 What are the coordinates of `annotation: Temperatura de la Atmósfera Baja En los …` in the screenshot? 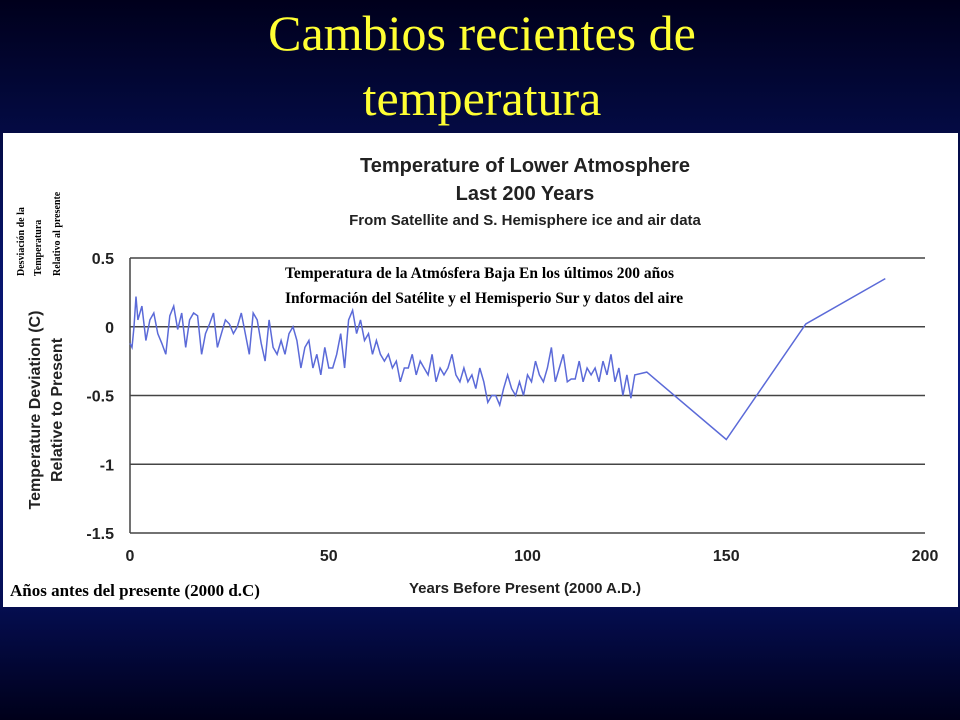 It's located at (479, 273).